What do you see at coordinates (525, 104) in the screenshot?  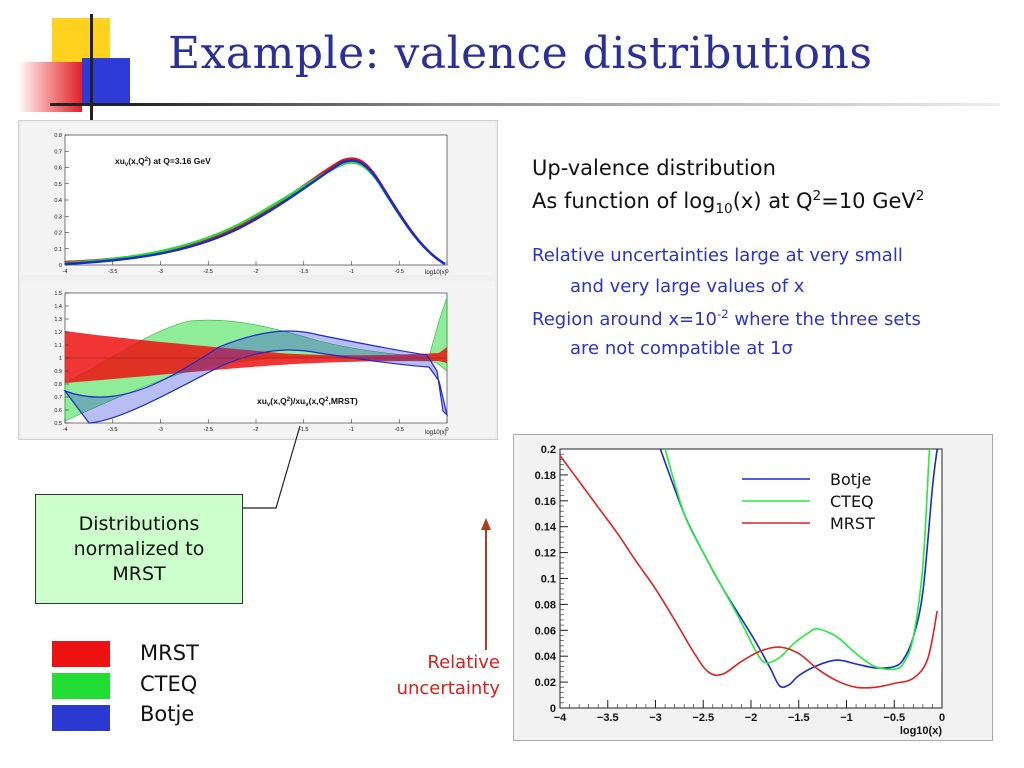 I see `title-underline` at bounding box center [525, 104].